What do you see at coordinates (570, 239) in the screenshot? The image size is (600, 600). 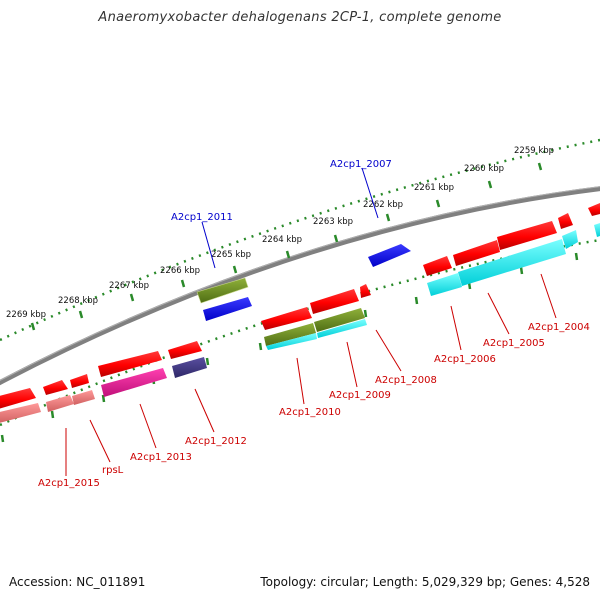 I see `gene-arrow-a2cp1-2004` at bounding box center [570, 239].